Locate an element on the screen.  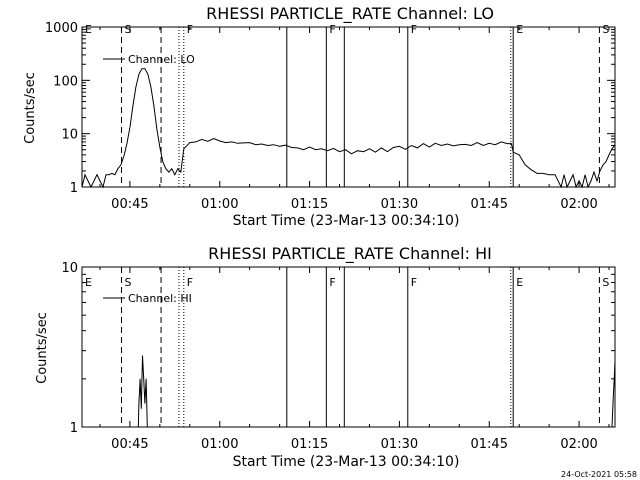
legend-label: Channel: HI is located at coordinates (160, 298).